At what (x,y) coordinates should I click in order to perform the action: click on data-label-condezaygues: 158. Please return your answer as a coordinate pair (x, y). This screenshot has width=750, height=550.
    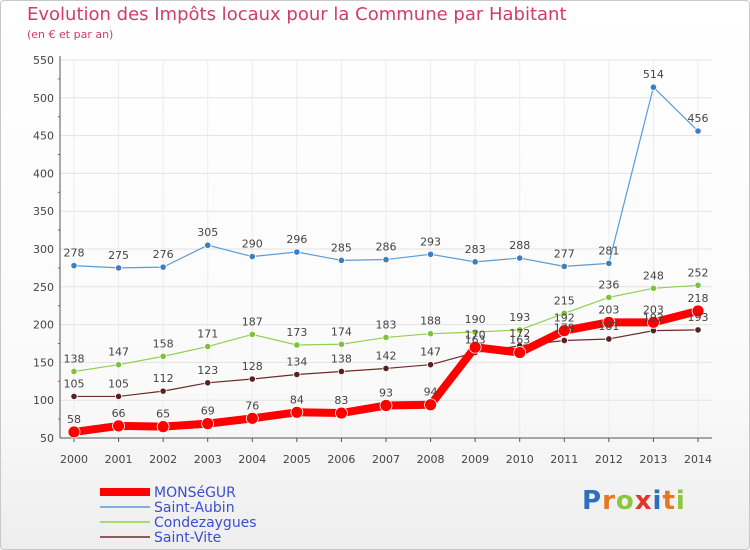
    Looking at the image, I should click on (163, 343).